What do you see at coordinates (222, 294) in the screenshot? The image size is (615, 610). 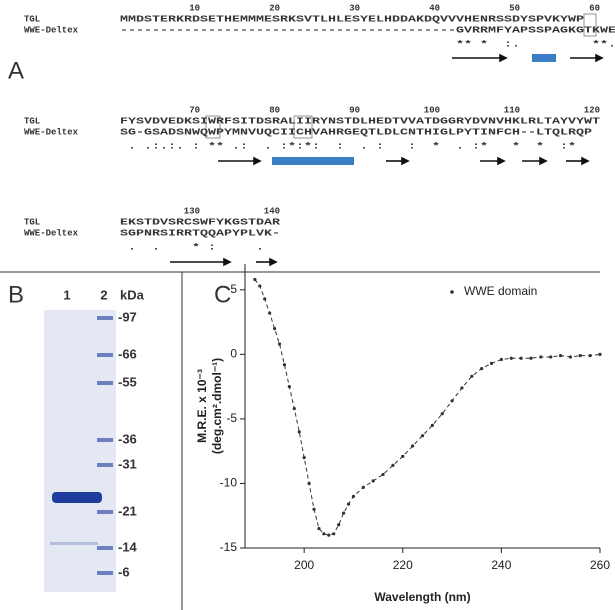 I see `panel-label: C` at bounding box center [222, 294].